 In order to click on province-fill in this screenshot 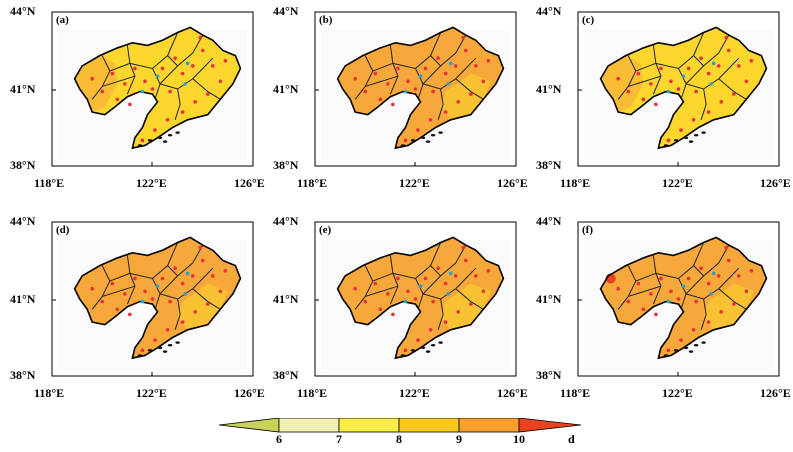, I will do `click(683, 88)`.